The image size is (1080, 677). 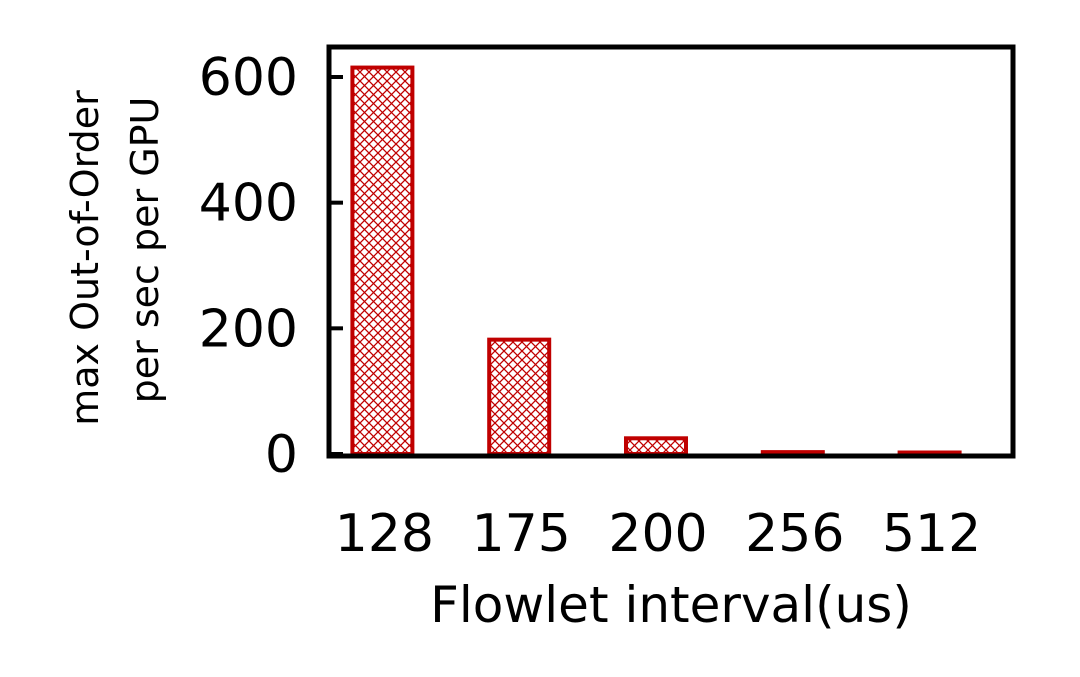 What do you see at coordinates (248, 78) in the screenshot?
I see `y-tick-label-600: 600` at bounding box center [248, 78].